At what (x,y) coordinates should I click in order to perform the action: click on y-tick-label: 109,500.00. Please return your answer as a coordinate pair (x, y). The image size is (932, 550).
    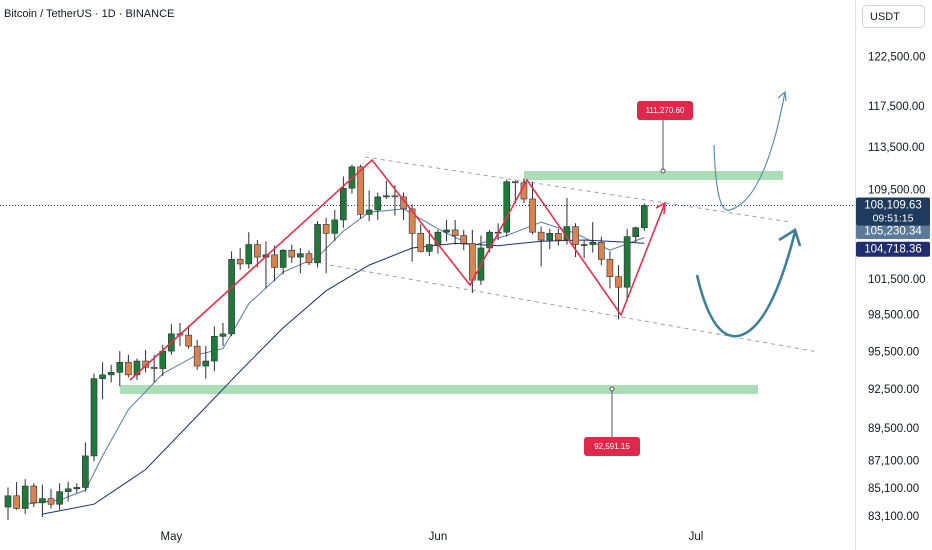
    Looking at the image, I should click on (897, 190).